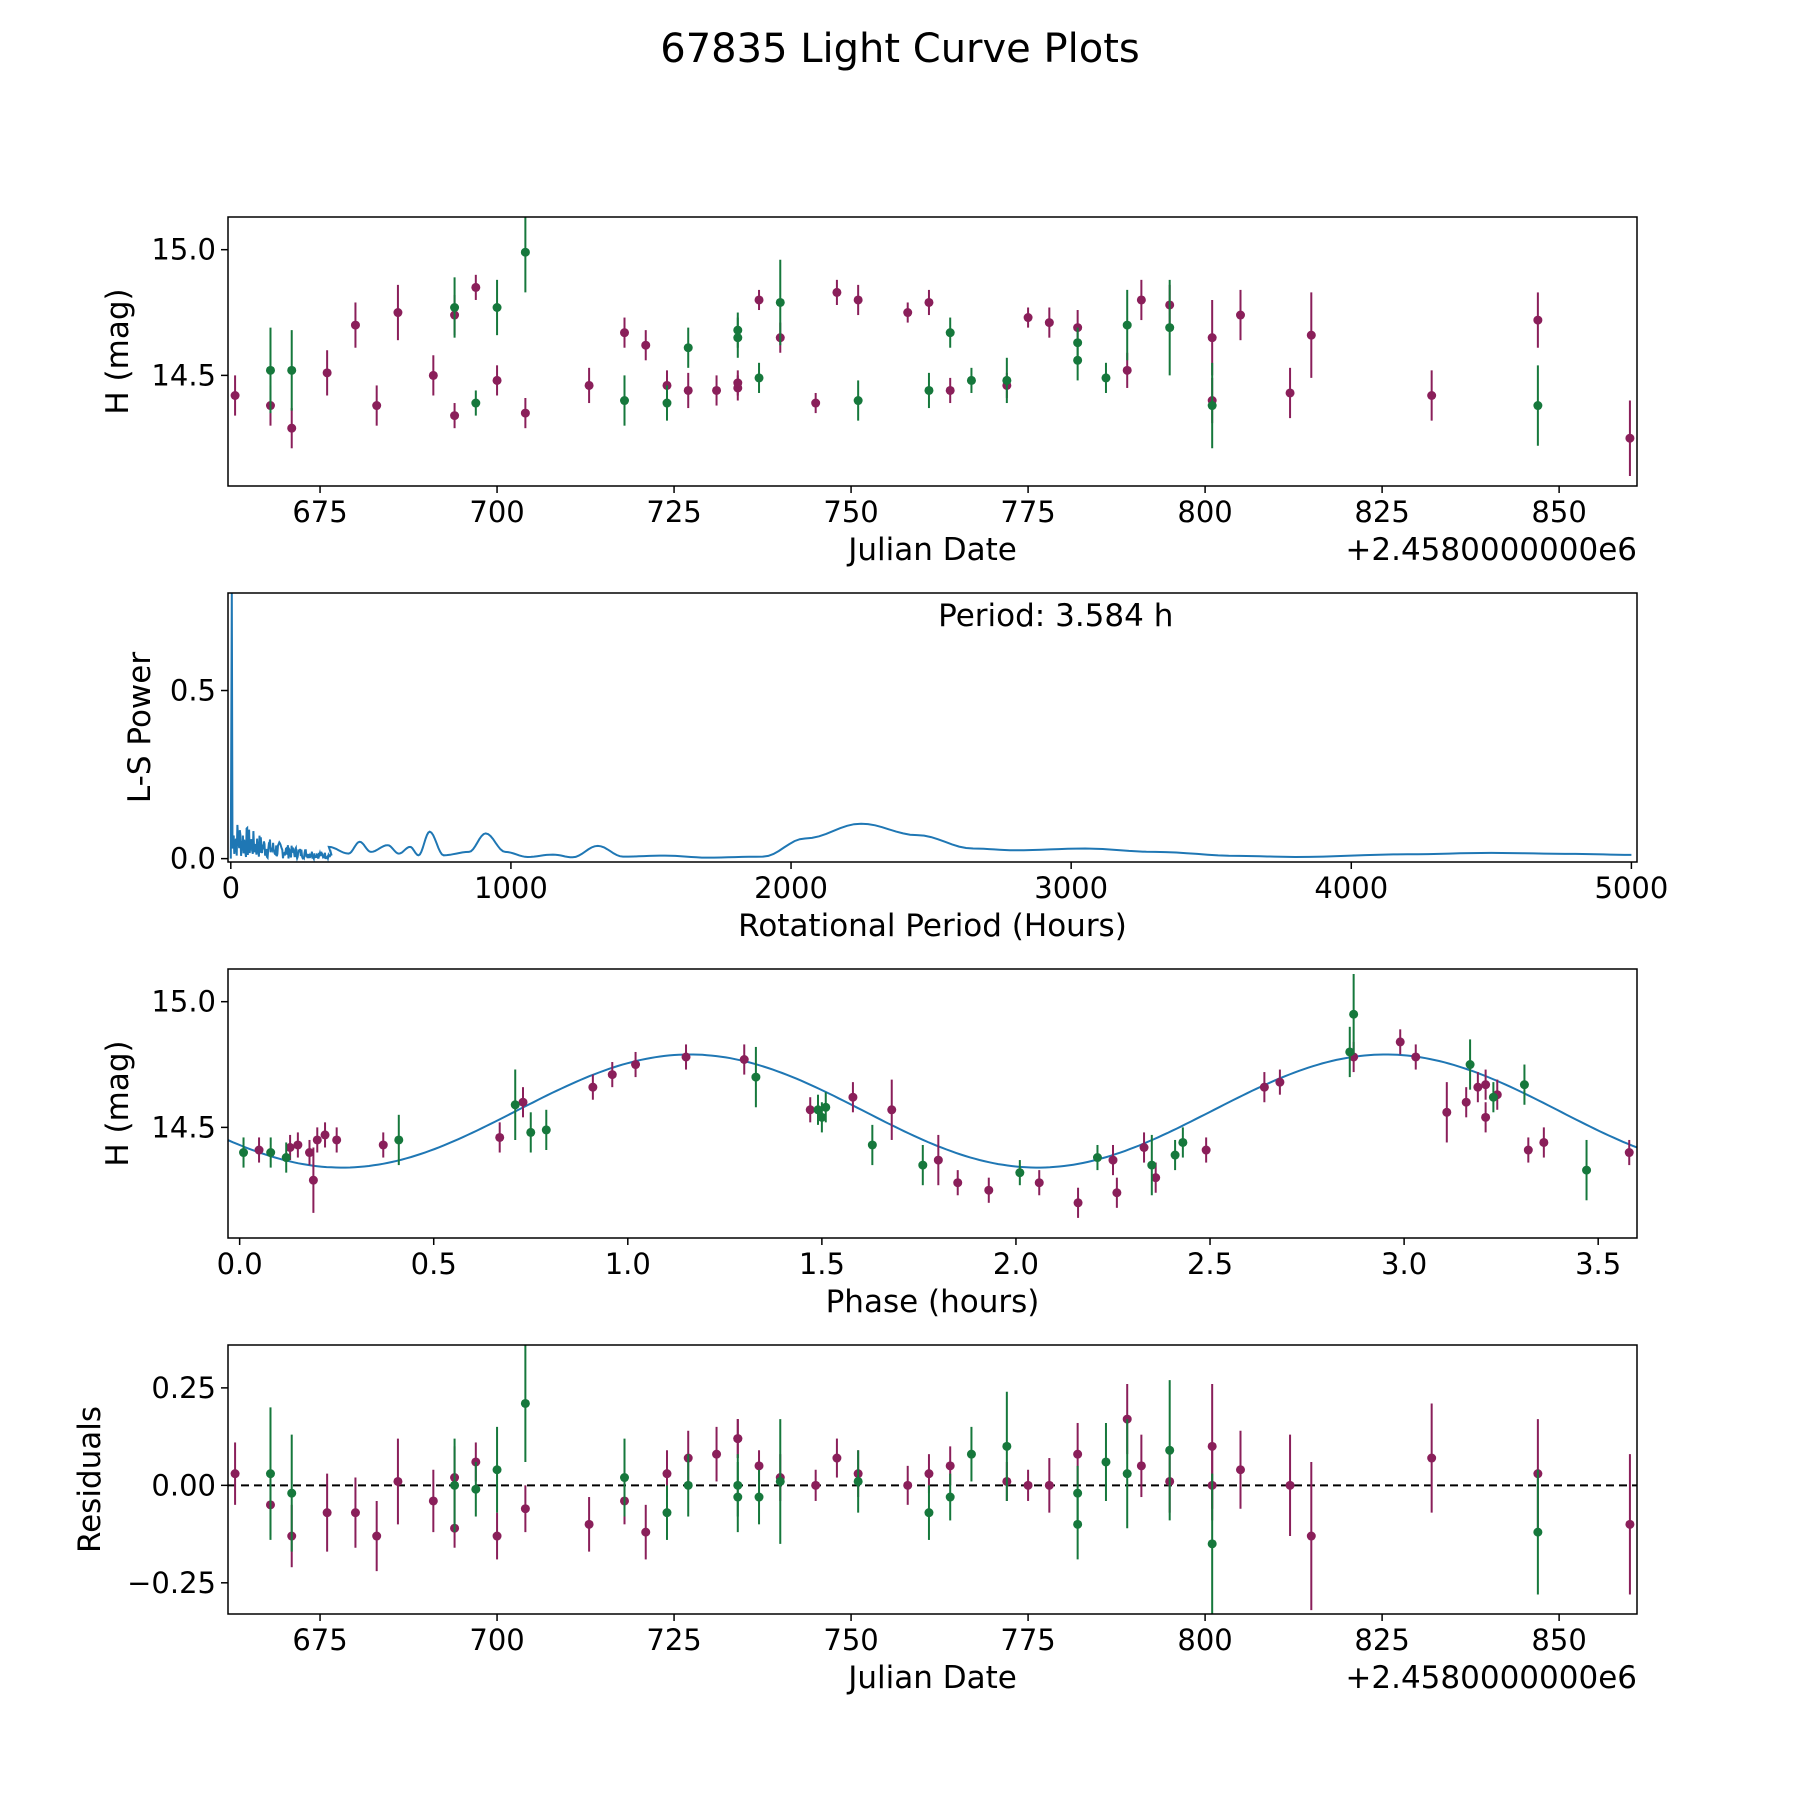 This screenshot has width=1800, height=1800. What do you see at coordinates (673, 512) in the screenshot?
I see `x-tick-label: 725` at bounding box center [673, 512].